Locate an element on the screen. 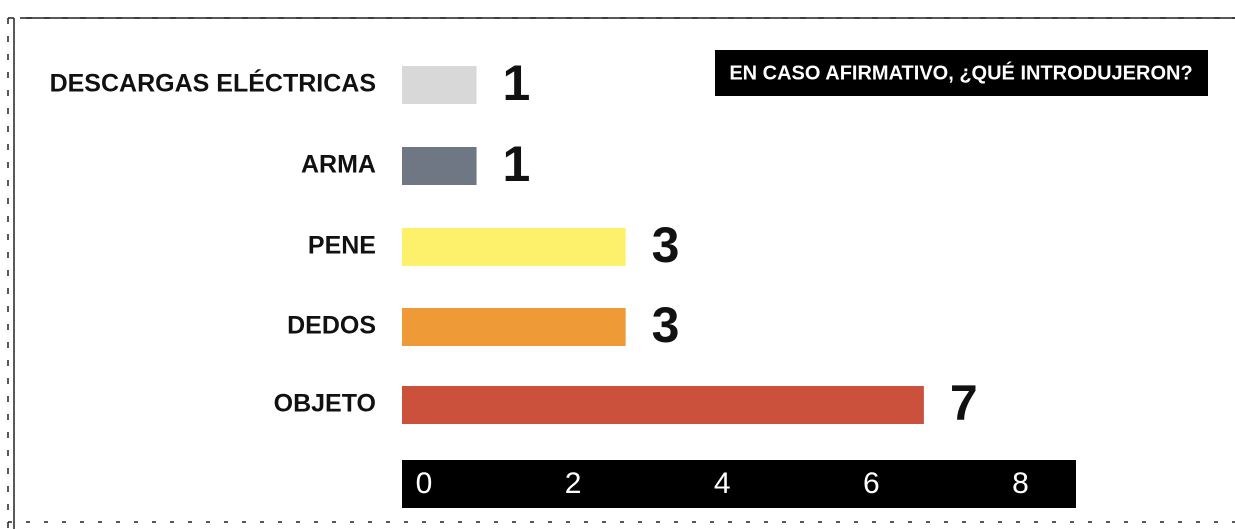  value-label: 7 is located at coordinates (964, 403).